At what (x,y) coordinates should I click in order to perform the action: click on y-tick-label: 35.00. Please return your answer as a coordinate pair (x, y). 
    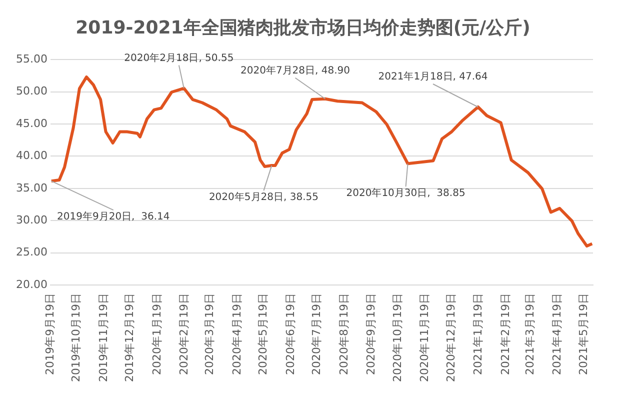
    Looking at the image, I should click on (32, 187).